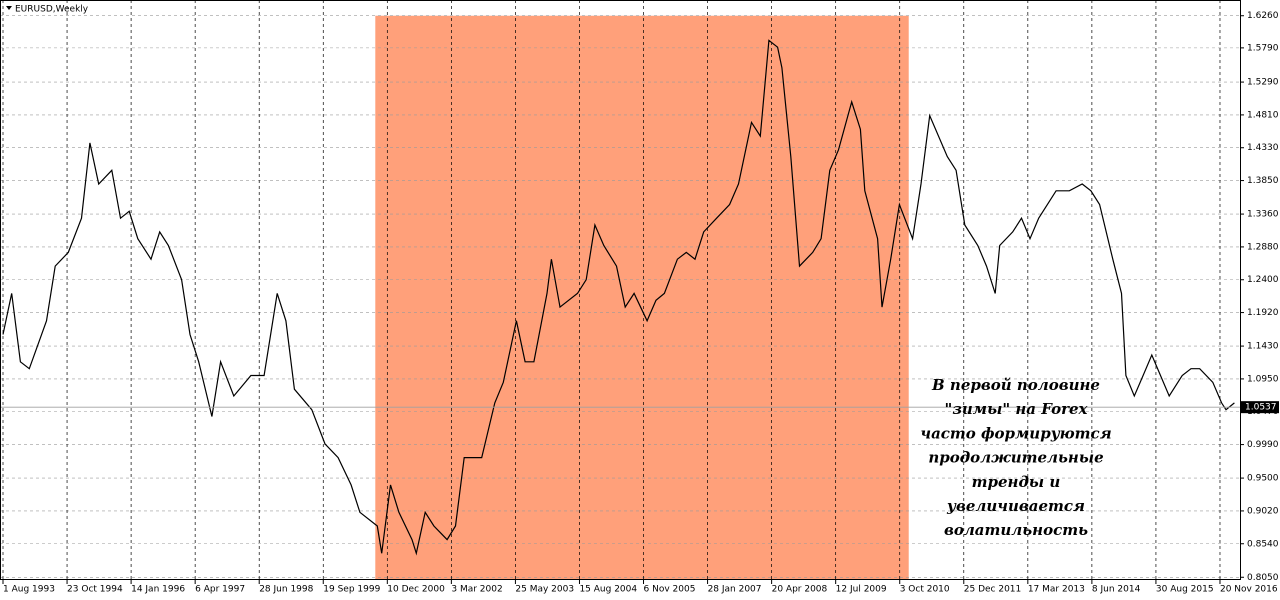  Describe the element at coordinates (544, 590) in the screenshot. I see `x-tick-label: 25 May 2003` at that location.